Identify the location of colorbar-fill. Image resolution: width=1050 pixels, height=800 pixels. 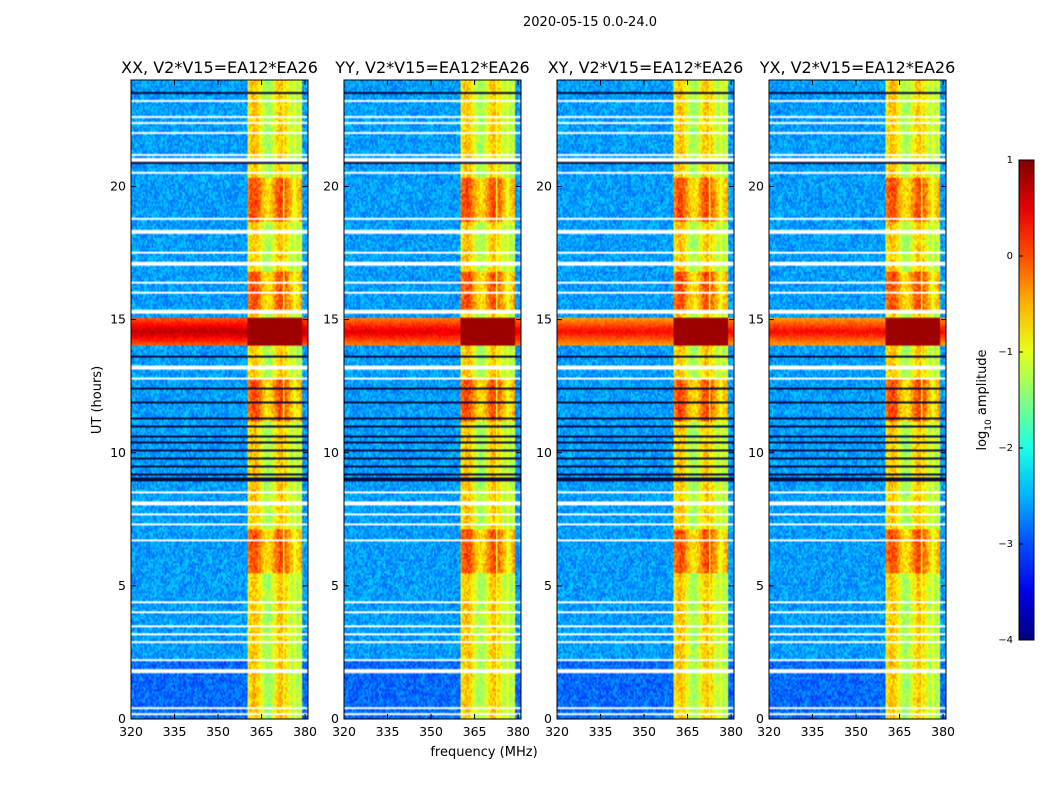
(1026, 400).